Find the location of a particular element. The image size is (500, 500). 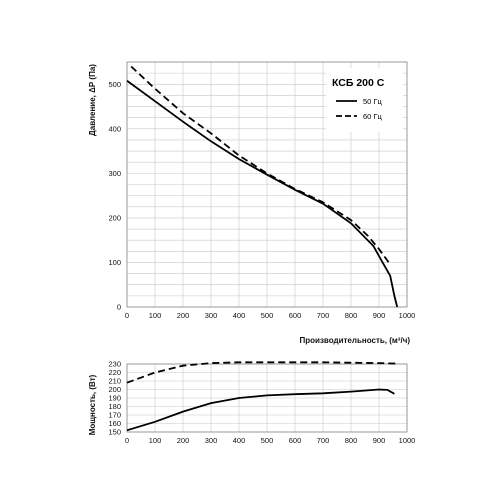

pressure-y-axis-title: Давление, ΔР (Па) is located at coordinates (92, 100).